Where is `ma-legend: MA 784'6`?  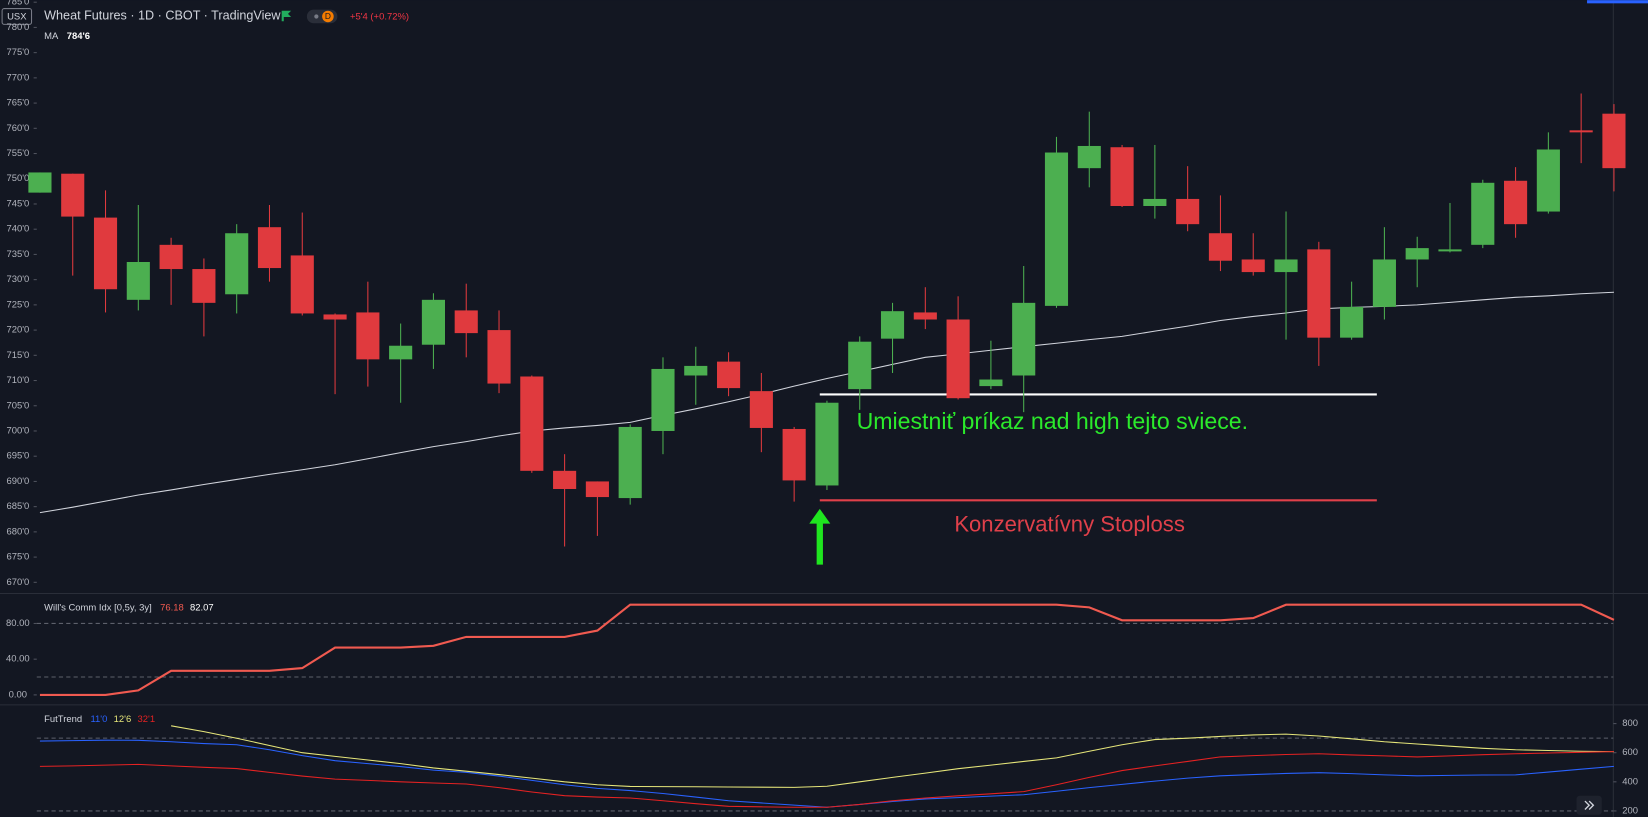 ma-legend: MA 784'6 is located at coordinates (67, 35).